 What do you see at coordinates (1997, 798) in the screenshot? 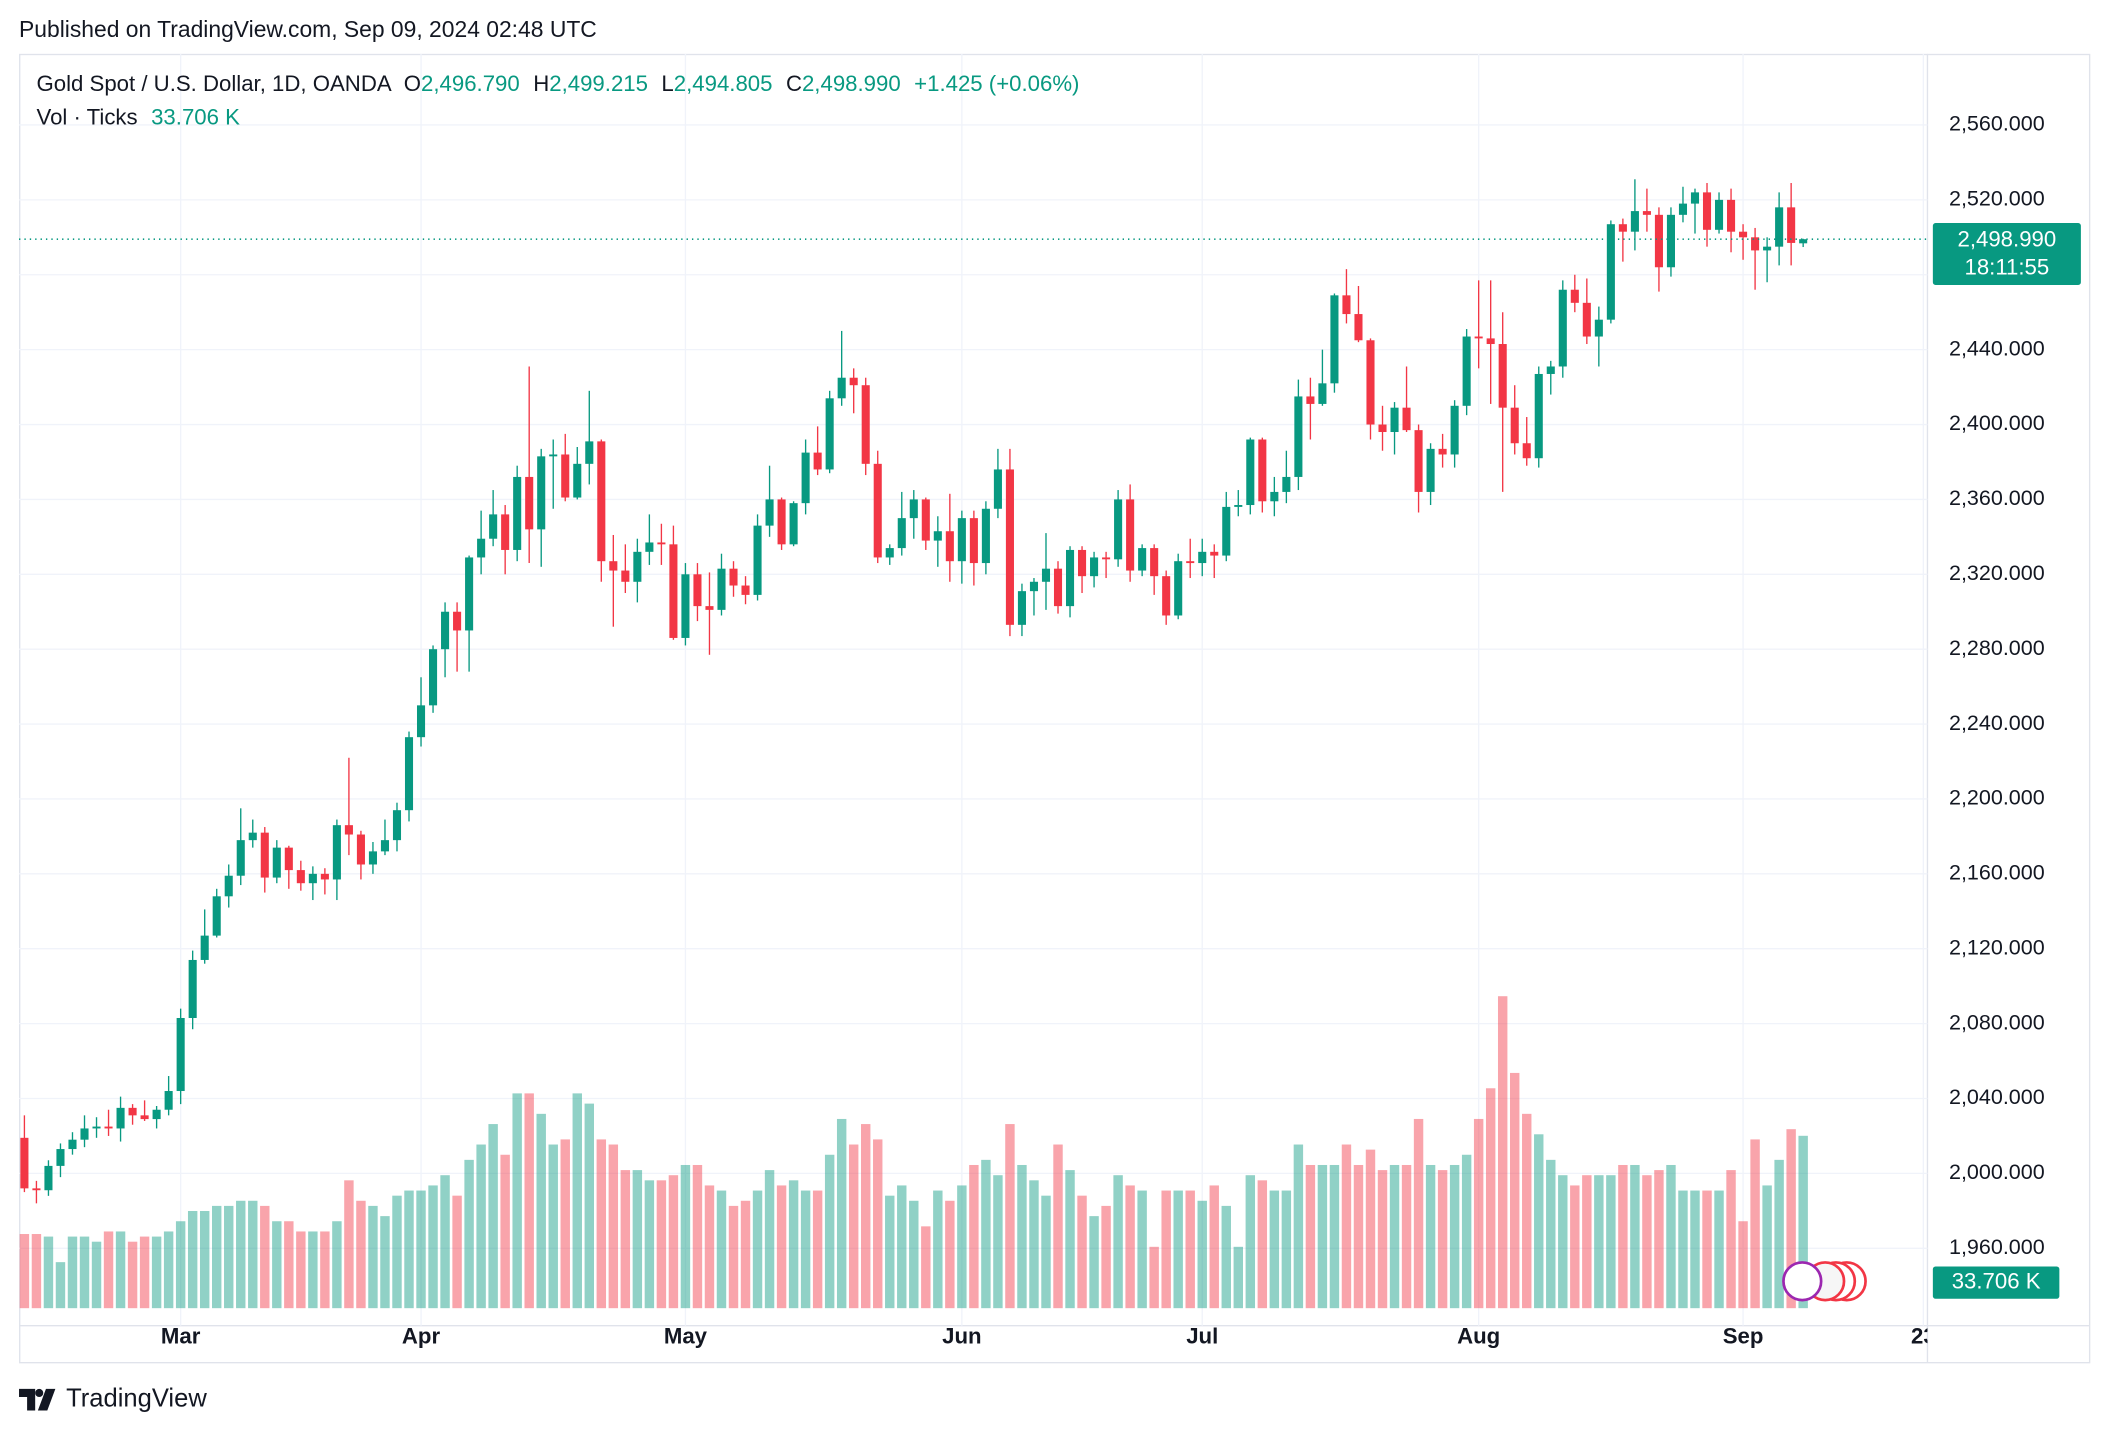
I see `y-tick-label: 2,200.000` at bounding box center [1997, 798].